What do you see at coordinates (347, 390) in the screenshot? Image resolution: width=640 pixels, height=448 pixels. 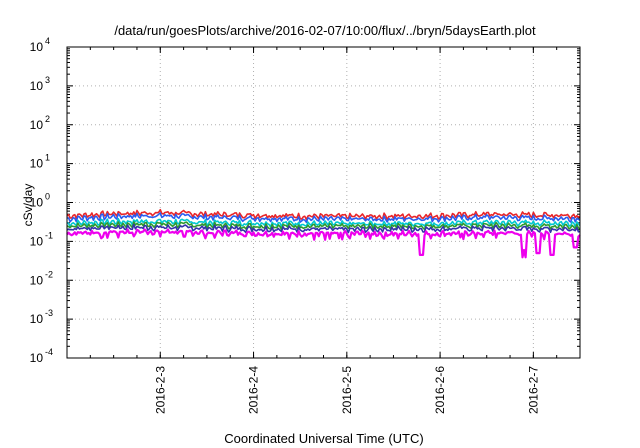 I see `x-tick-label: 2016-2-5` at bounding box center [347, 390].